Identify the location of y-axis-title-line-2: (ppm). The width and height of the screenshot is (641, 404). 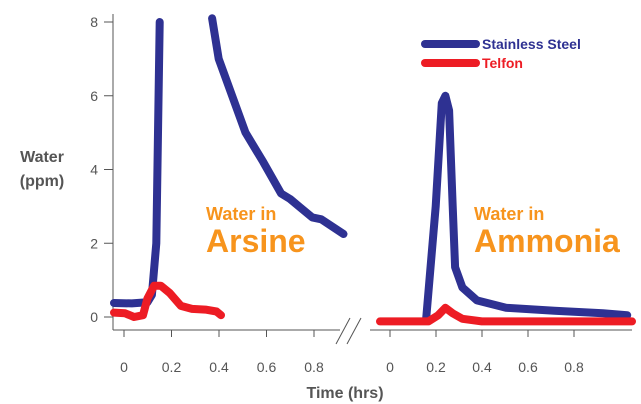
(42, 181).